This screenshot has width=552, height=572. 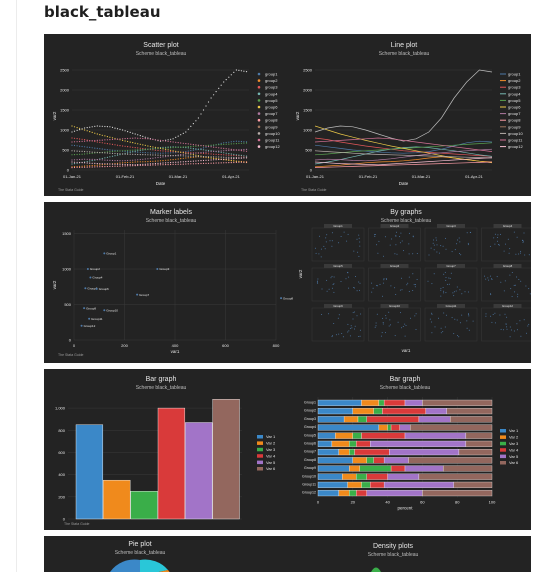 What do you see at coordinates (308, 130) in the screenshot?
I see `line-plot-ytick-label: 1000` at bounding box center [308, 130].